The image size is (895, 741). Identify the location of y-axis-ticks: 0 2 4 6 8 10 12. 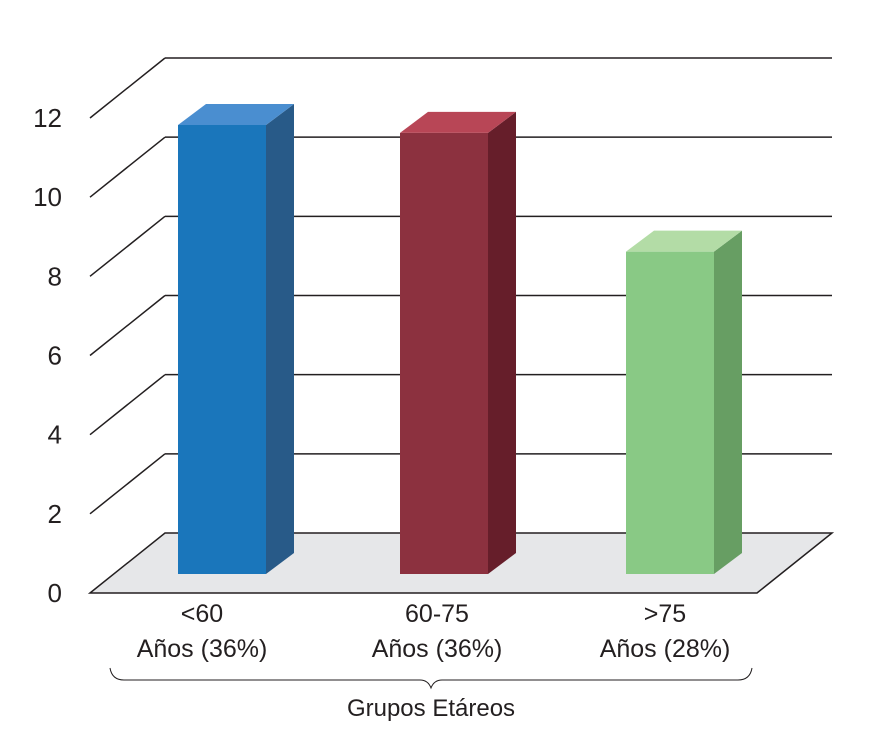
(47, 355).